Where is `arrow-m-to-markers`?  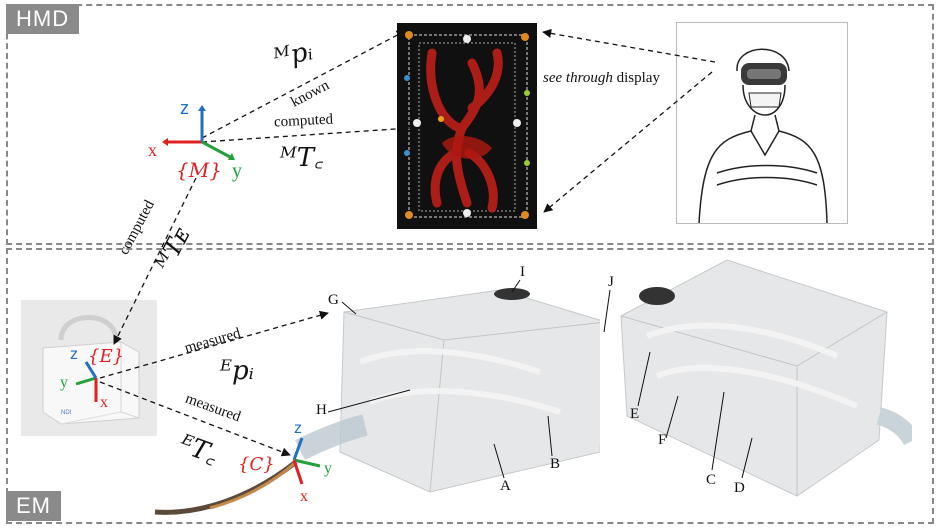
arrow-m-to-markers is located at coordinates (303, 84).